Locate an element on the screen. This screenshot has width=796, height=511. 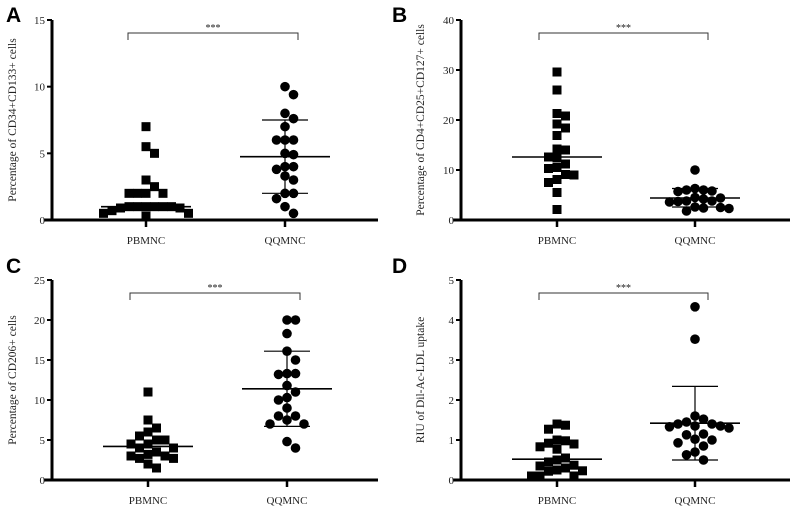
y-axis-label: Percentage of CD34+CD133+ cells is located at coordinates (13, 120).